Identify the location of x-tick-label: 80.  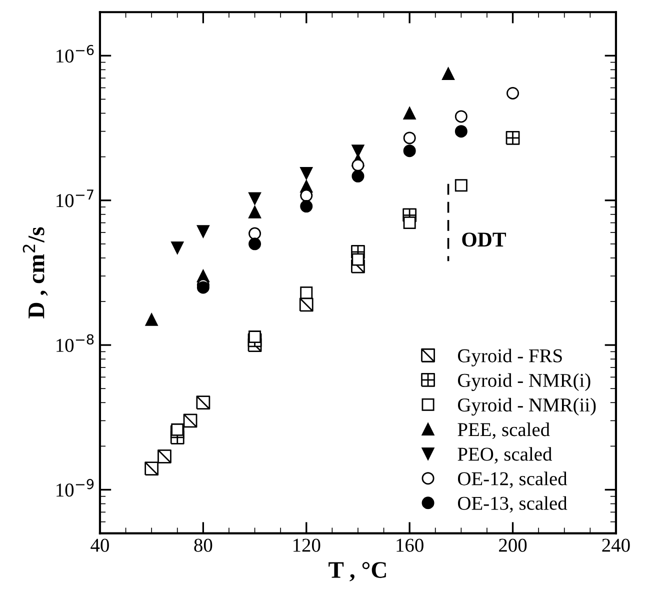
(203, 545).